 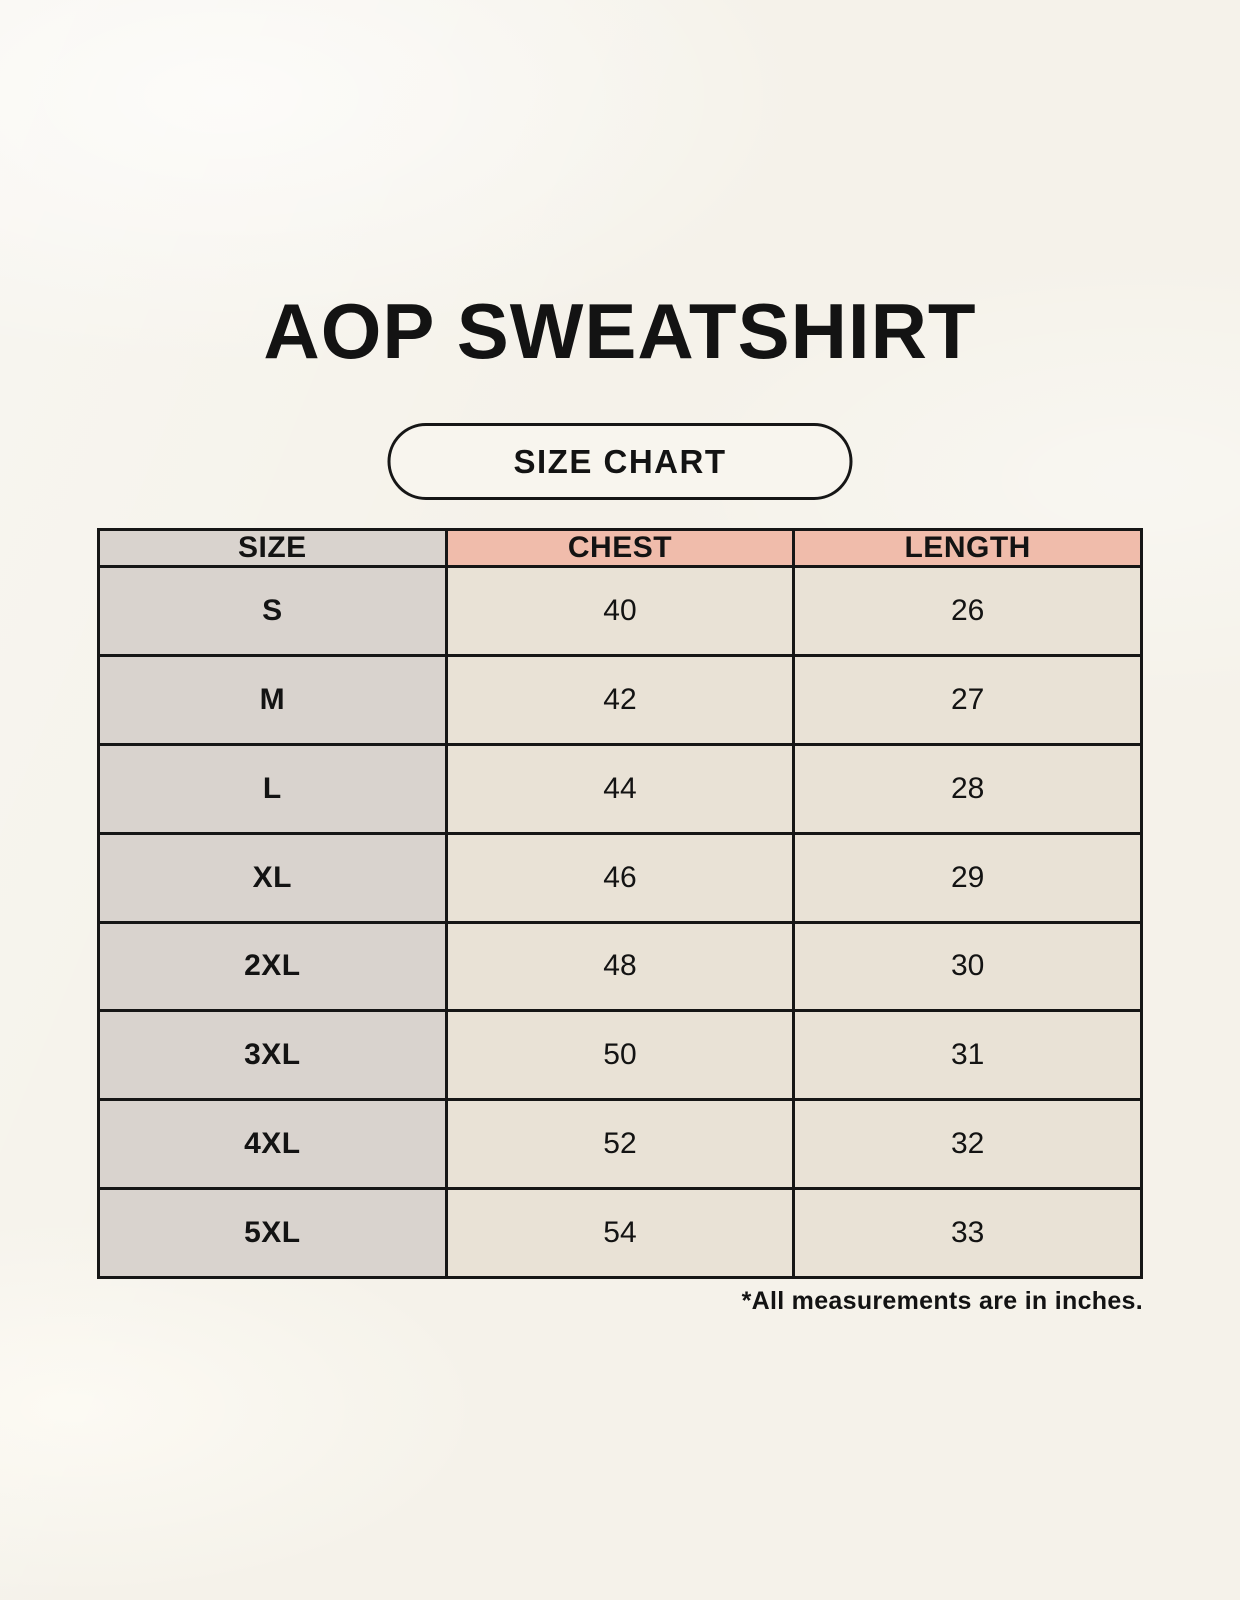 I want to click on size-cell: 3XL, so click(x=272, y=1055).